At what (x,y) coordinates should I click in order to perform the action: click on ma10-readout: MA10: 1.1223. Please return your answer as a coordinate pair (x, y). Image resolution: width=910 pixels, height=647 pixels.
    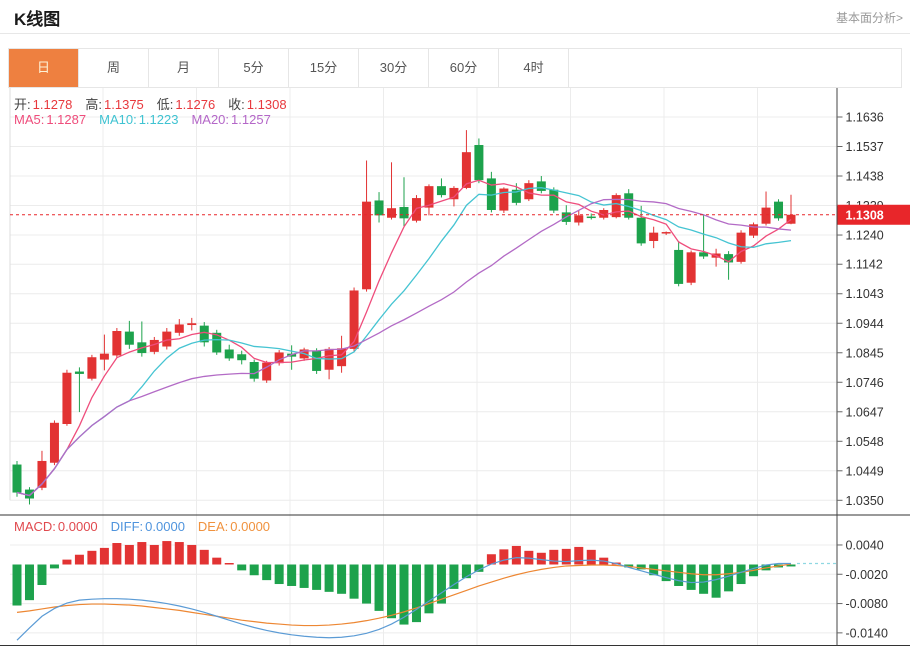
    Looking at the image, I should click on (139, 119).